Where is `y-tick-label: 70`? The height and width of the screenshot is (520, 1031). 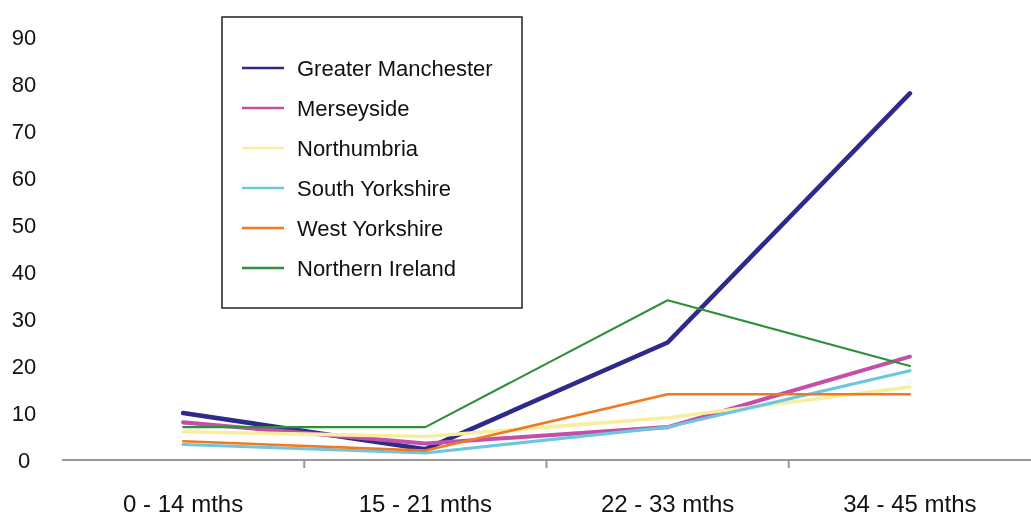
y-tick-label: 70 is located at coordinates (24, 131).